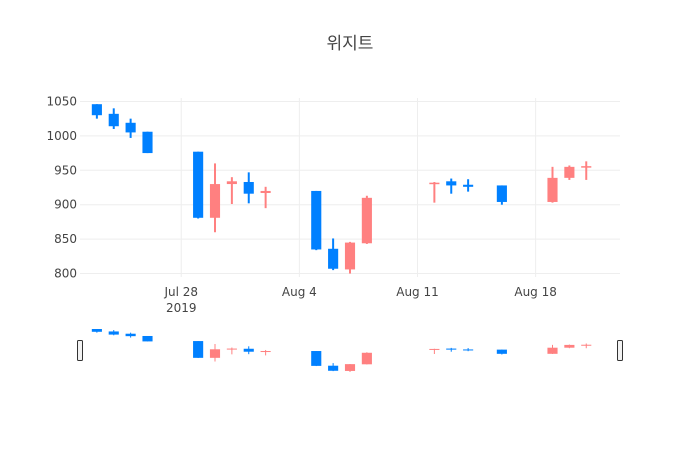  I want to click on y-tick-label: 800, so click(65, 274).